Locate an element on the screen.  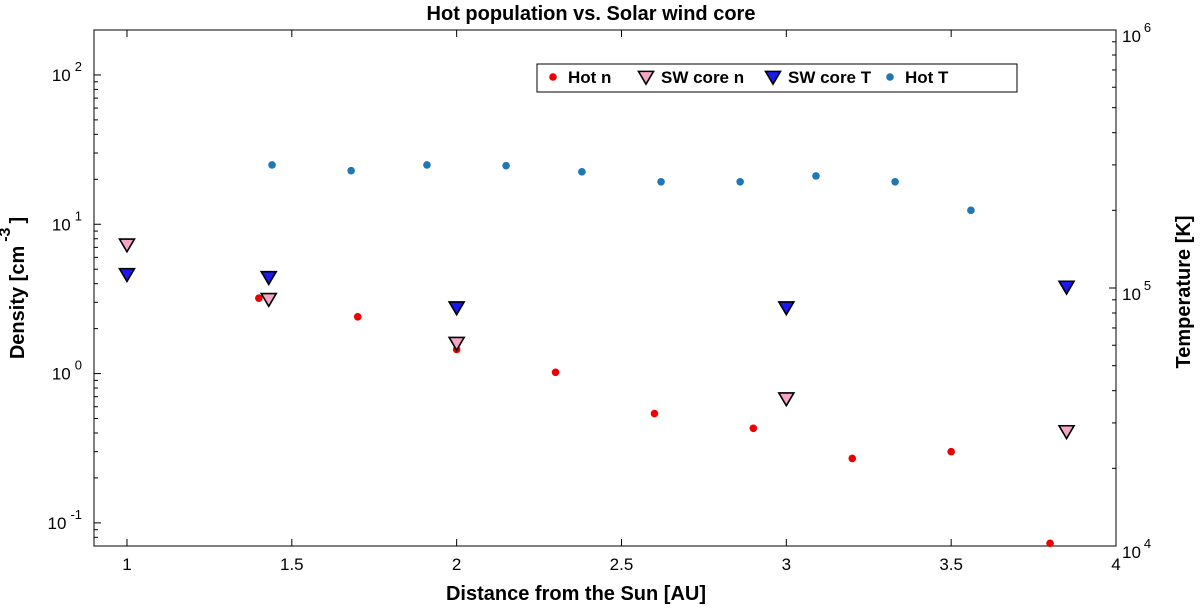
right-y-axis-label: Temperature [K] is located at coordinates (1184, 292).